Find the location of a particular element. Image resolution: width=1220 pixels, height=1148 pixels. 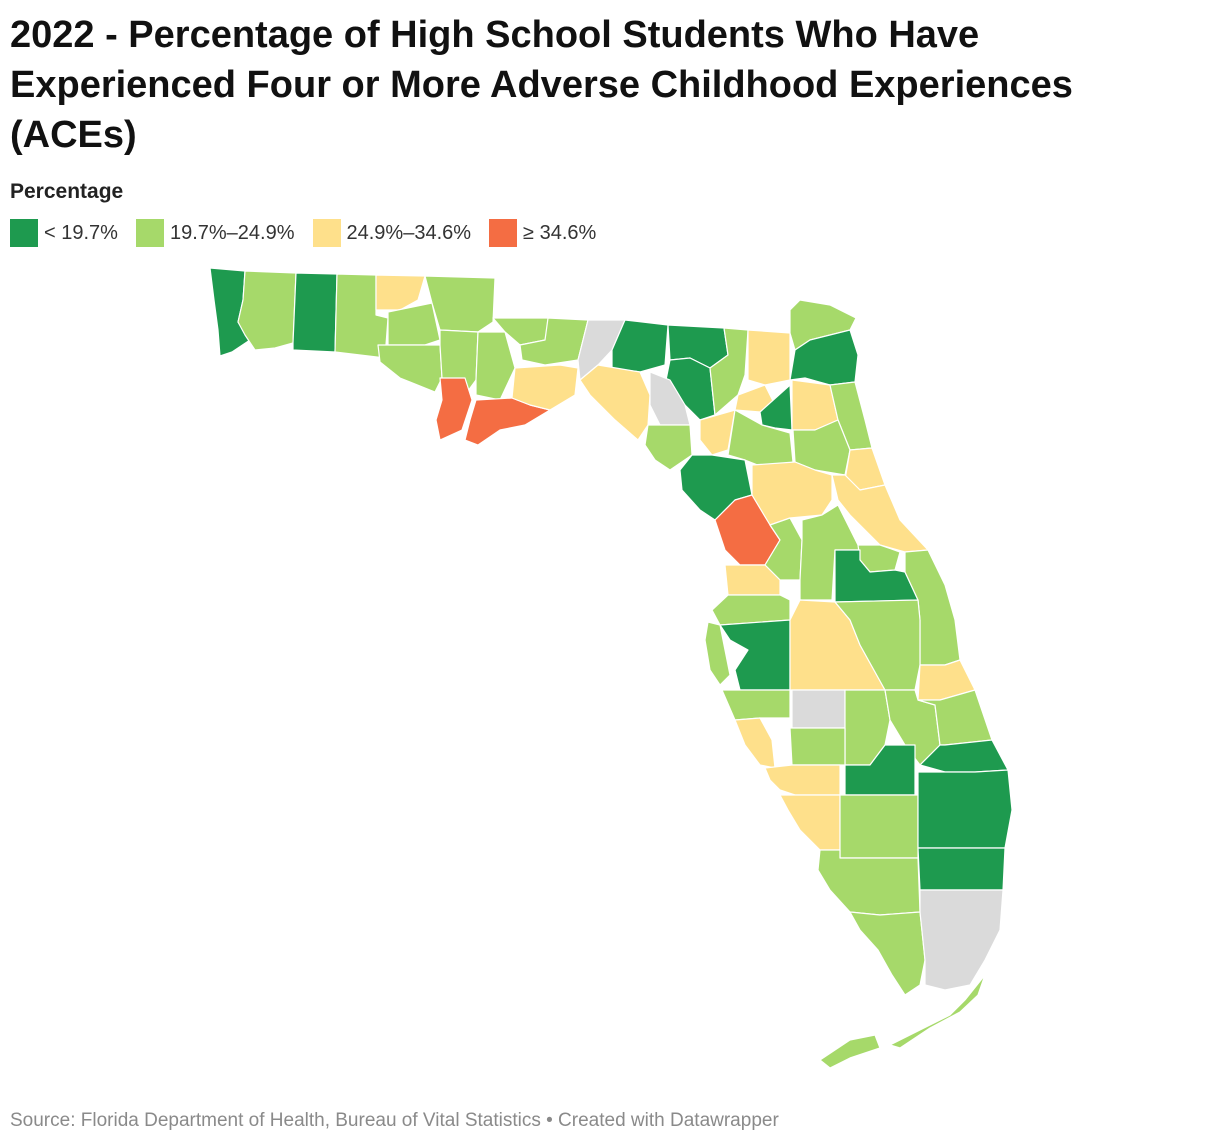

county-holmes is located at coordinates (400, 292).